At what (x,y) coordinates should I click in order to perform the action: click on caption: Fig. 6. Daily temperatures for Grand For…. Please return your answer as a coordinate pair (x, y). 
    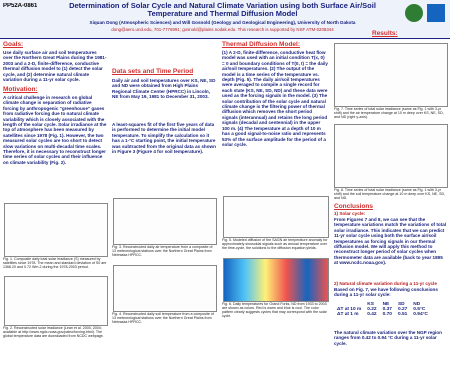
    Looking at the image, I should click on (274, 310).